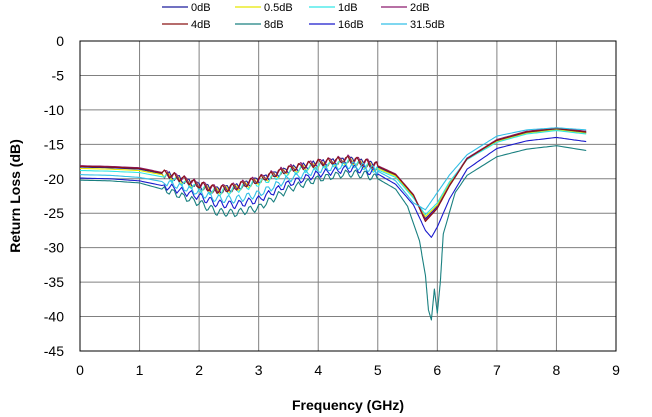 This screenshot has height=417, width=652. What do you see at coordinates (140, 370) in the screenshot?
I see `x-tick-label: 1` at bounding box center [140, 370].